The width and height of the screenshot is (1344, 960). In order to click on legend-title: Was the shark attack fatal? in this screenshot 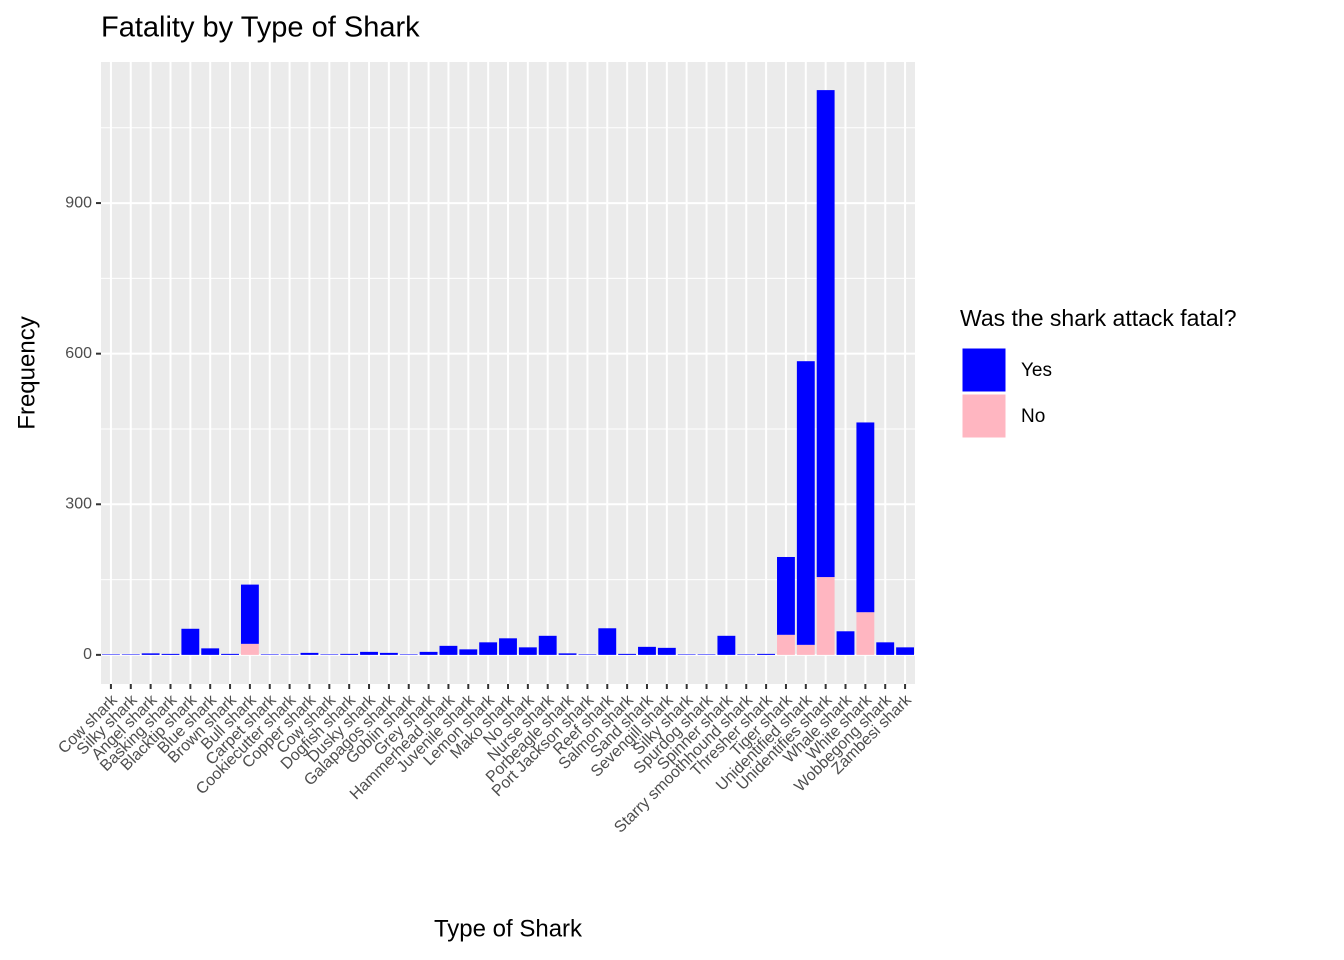, I will do `click(1098, 318)`.